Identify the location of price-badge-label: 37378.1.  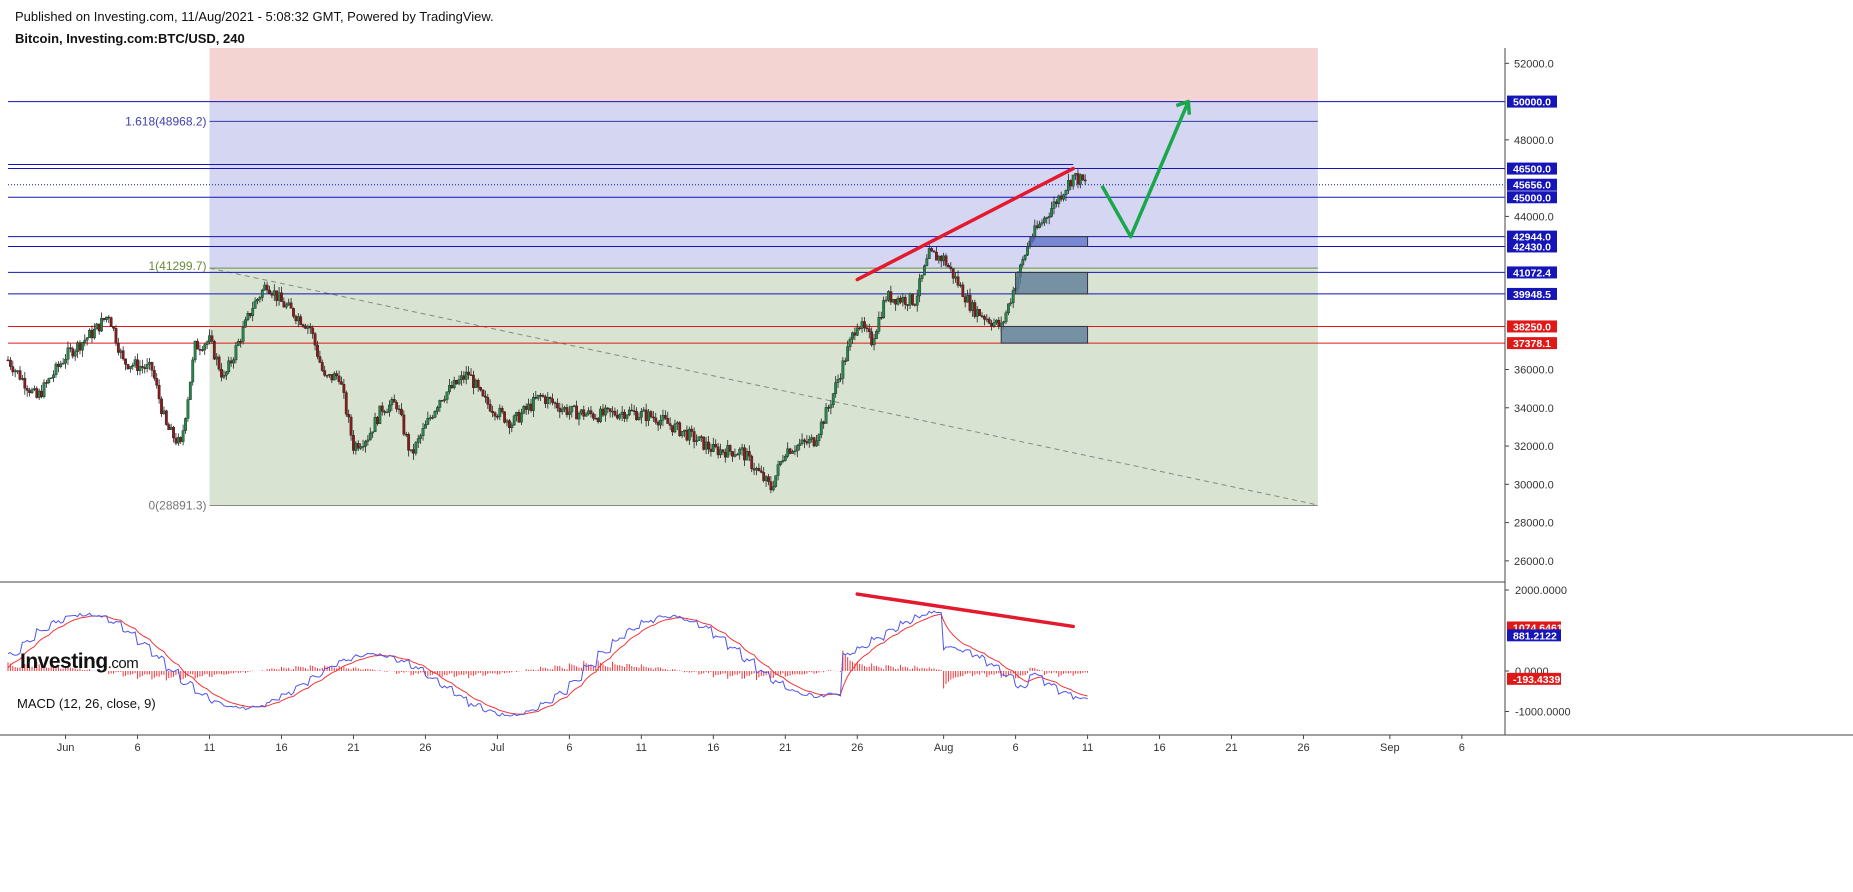
(1532, 344).